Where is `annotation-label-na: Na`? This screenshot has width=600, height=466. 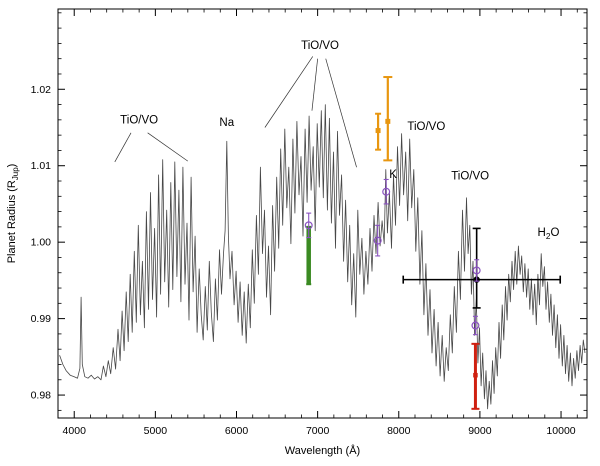 annotation-label-na: Na is located at coordinates (226, 123).